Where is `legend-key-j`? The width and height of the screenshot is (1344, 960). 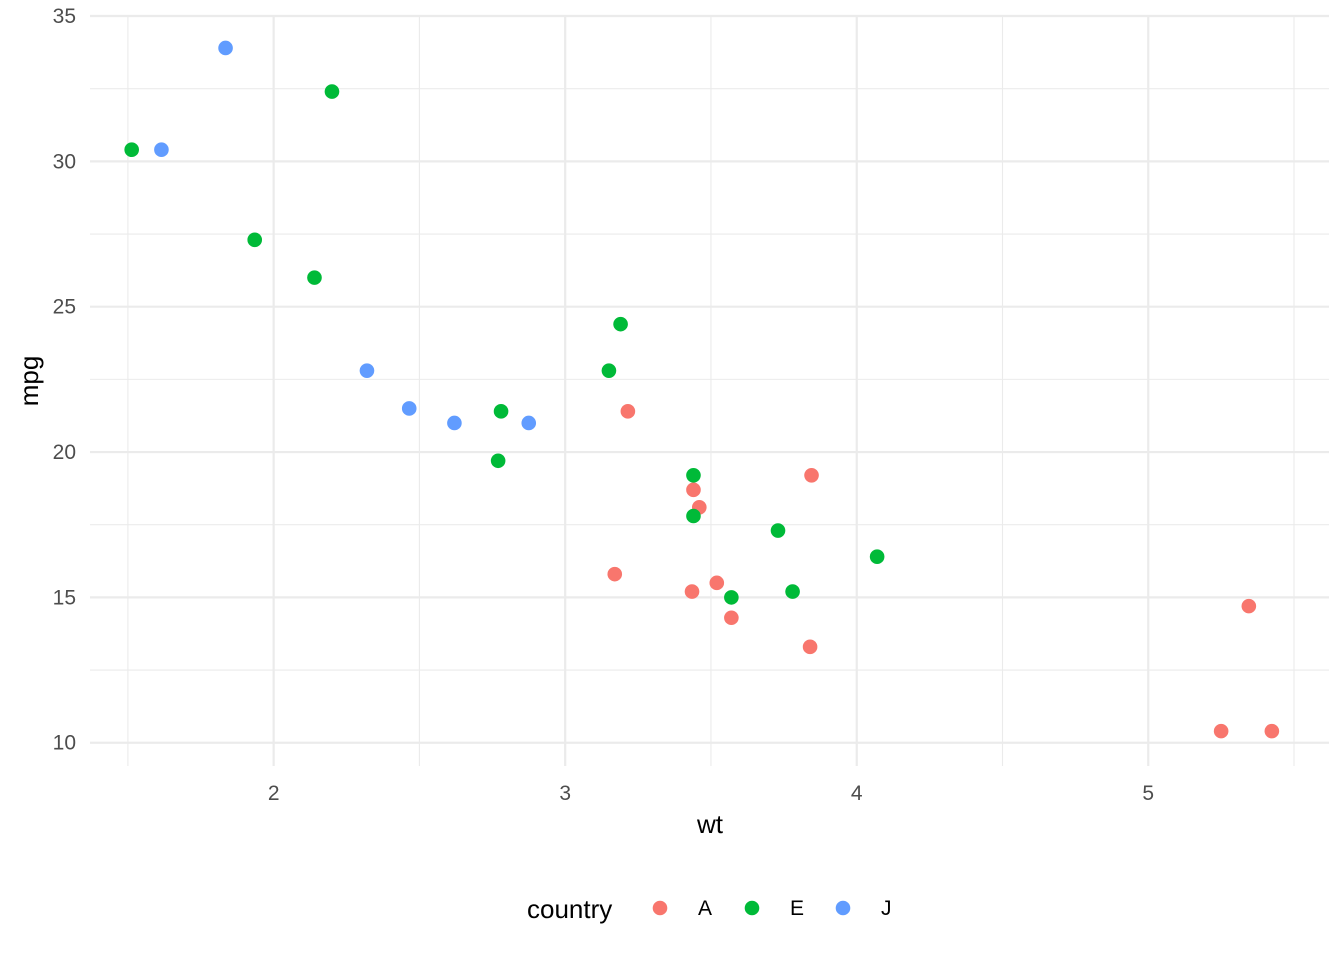 legend-key-j is located at coordinates (843, 908).